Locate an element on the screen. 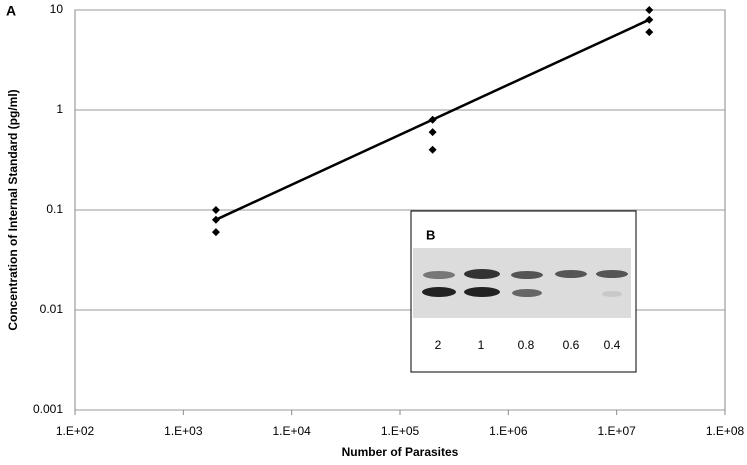  y-tick-label: 0.1 is located at coordinates (54, 209).